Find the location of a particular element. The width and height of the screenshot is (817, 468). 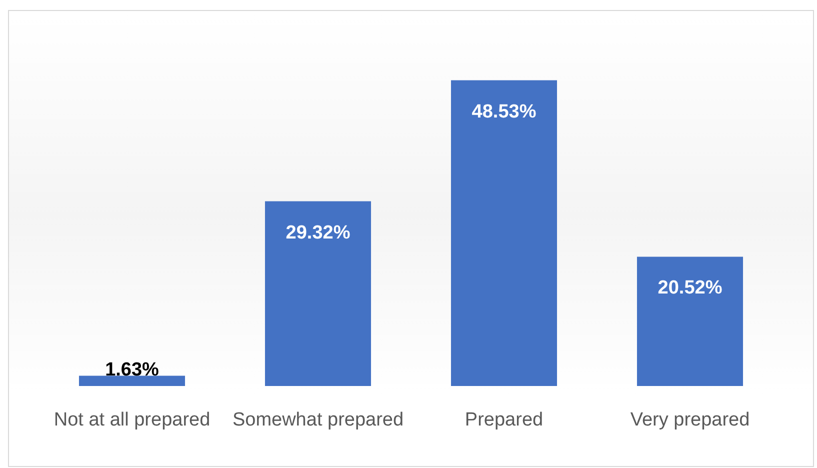

data-label: 48.53% is located at coordinates (504, 111).